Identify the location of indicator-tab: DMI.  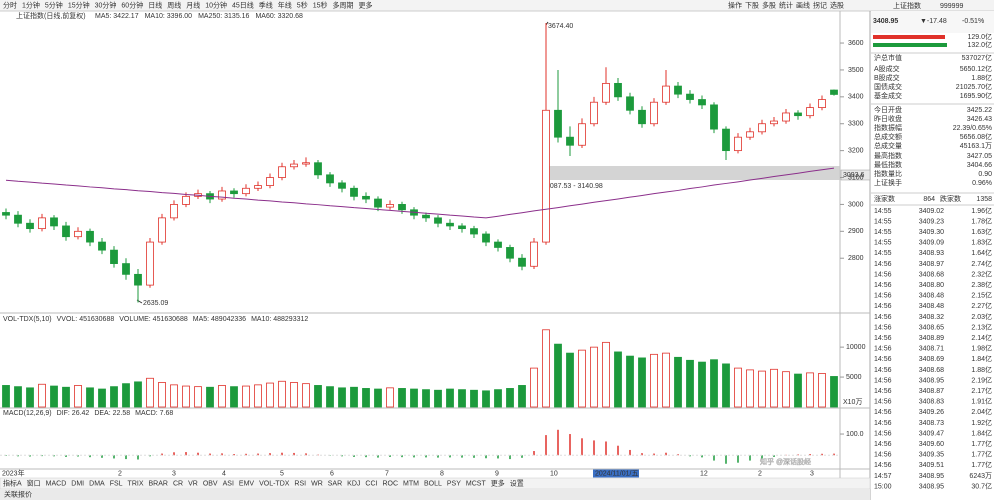
(77, 483).